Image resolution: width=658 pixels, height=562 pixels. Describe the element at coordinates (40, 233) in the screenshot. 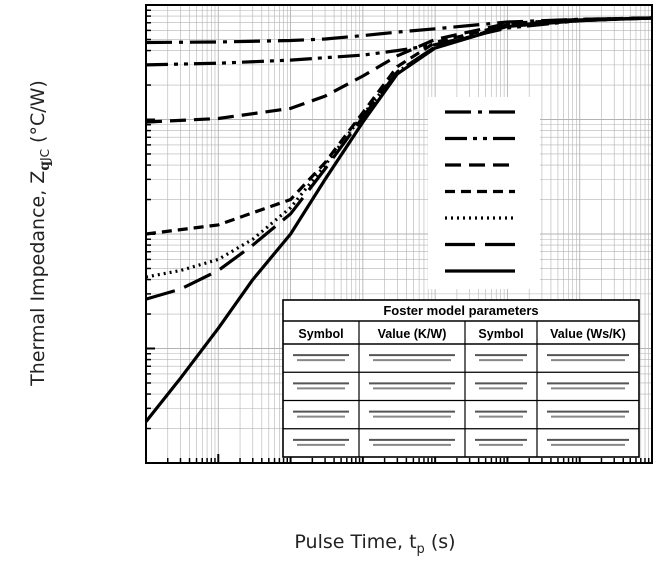

I see `y-axis-label: Thermal Impedance, ZqJC (°C/W)` at that location.